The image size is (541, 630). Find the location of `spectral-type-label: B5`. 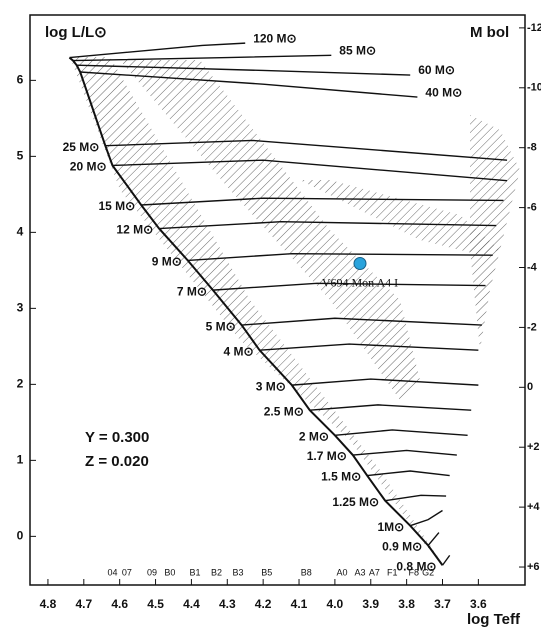

spectral-type-label: B5 is located at coordinates (266, 572).